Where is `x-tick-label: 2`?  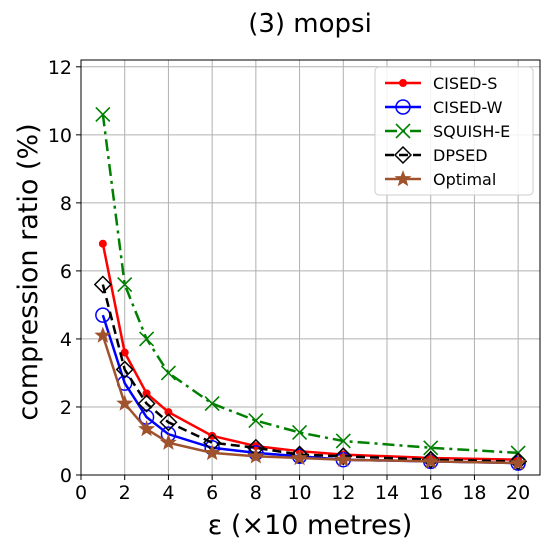
x-tick-label: 2 is located at coordinates (125, 493).